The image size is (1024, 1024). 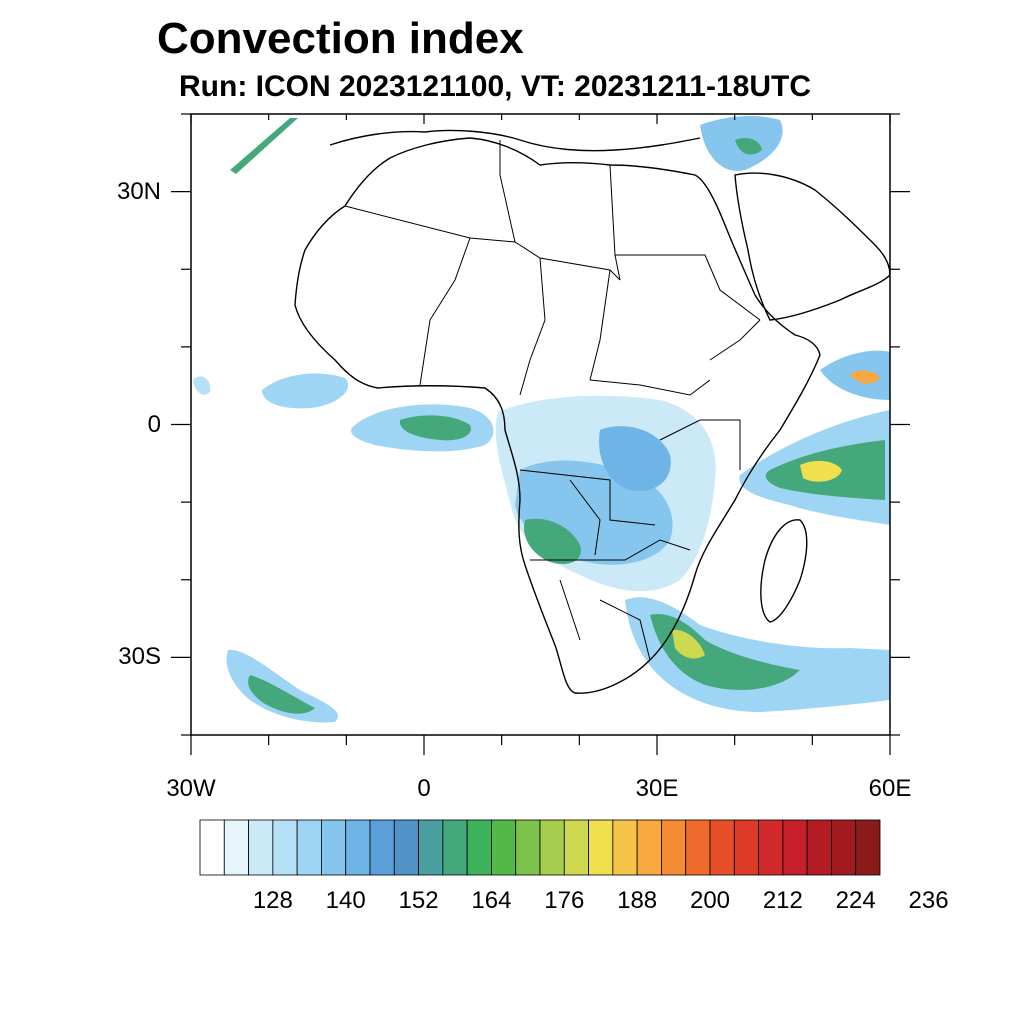 What do you see at coordinates (890, 788) in the screenshot?
I see `lon-label: 60E` at bounding box center [890, 788].